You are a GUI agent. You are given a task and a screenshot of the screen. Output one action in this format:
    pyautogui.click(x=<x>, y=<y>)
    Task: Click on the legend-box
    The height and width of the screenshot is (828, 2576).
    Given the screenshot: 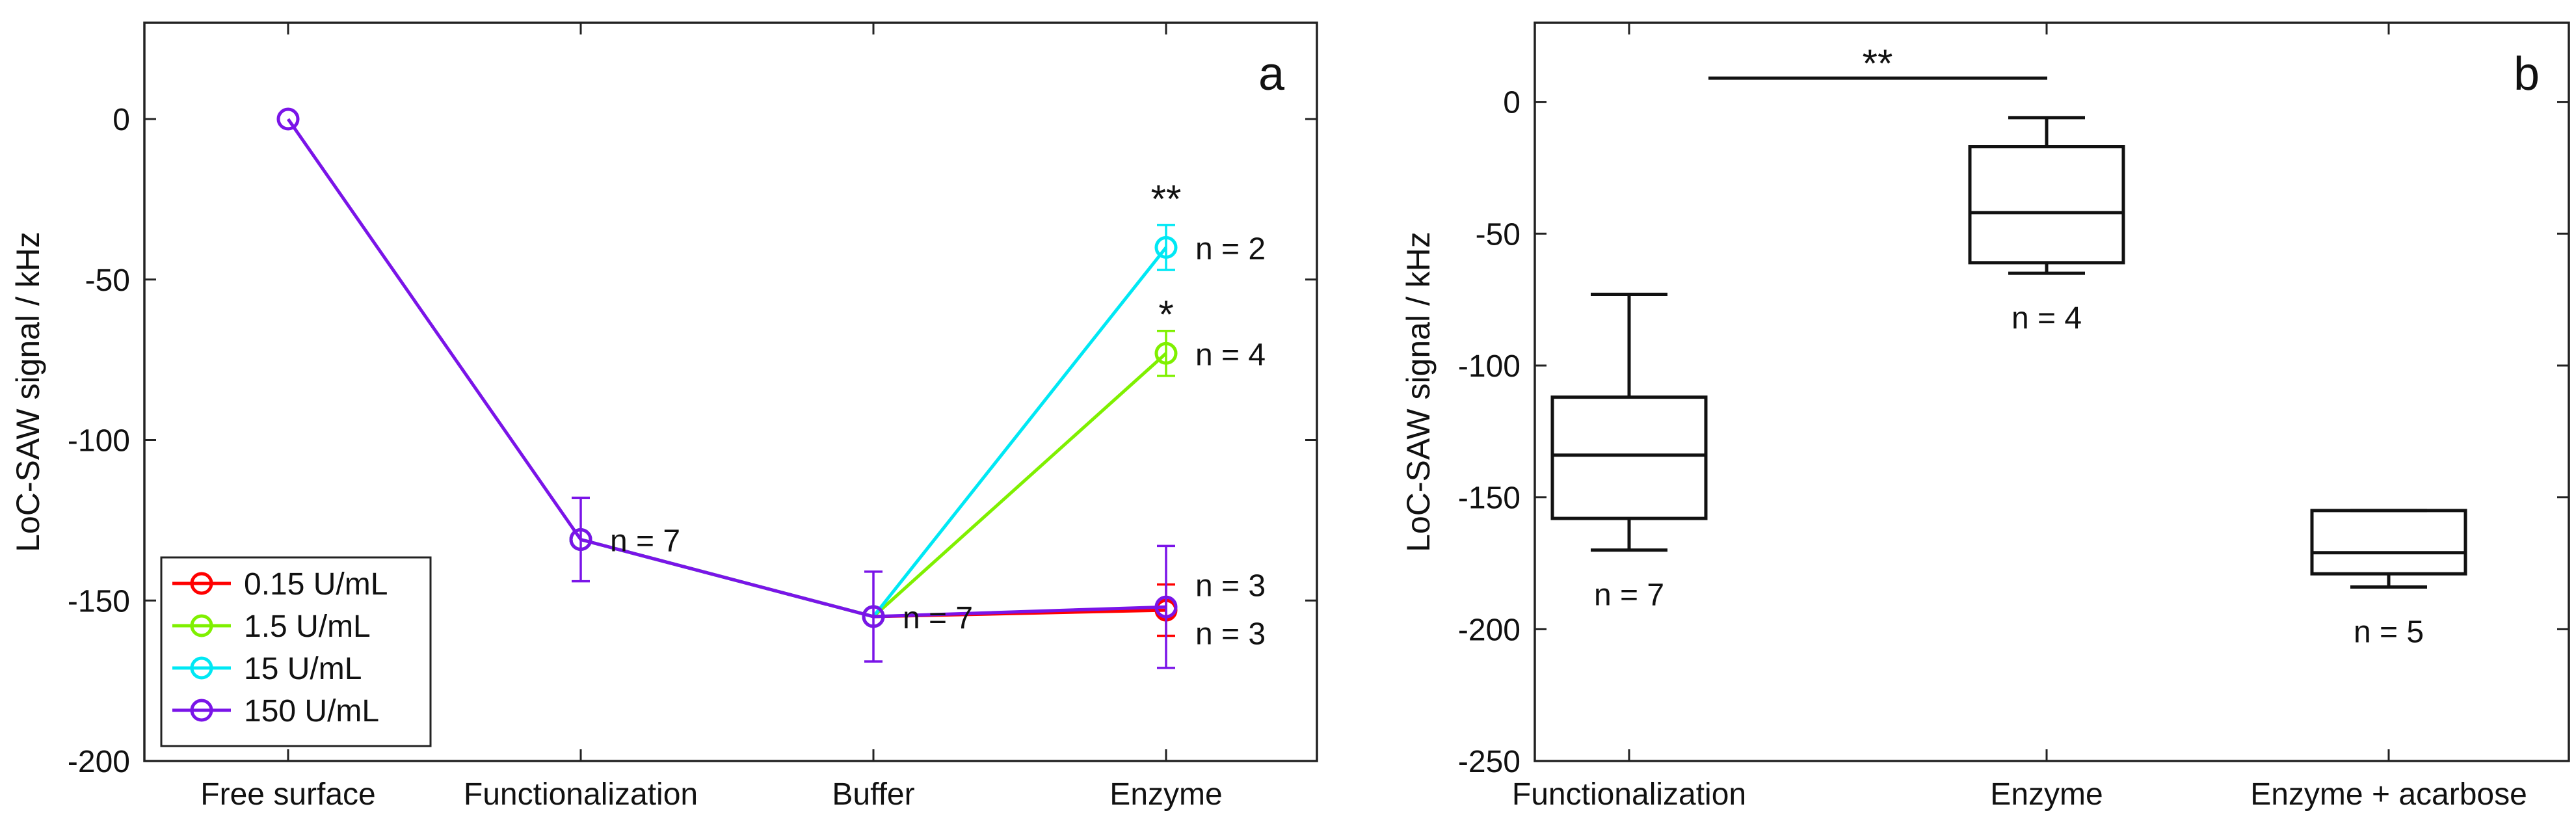 What is the action you would take?
    pyautogui.click(x=296, y=651)
    